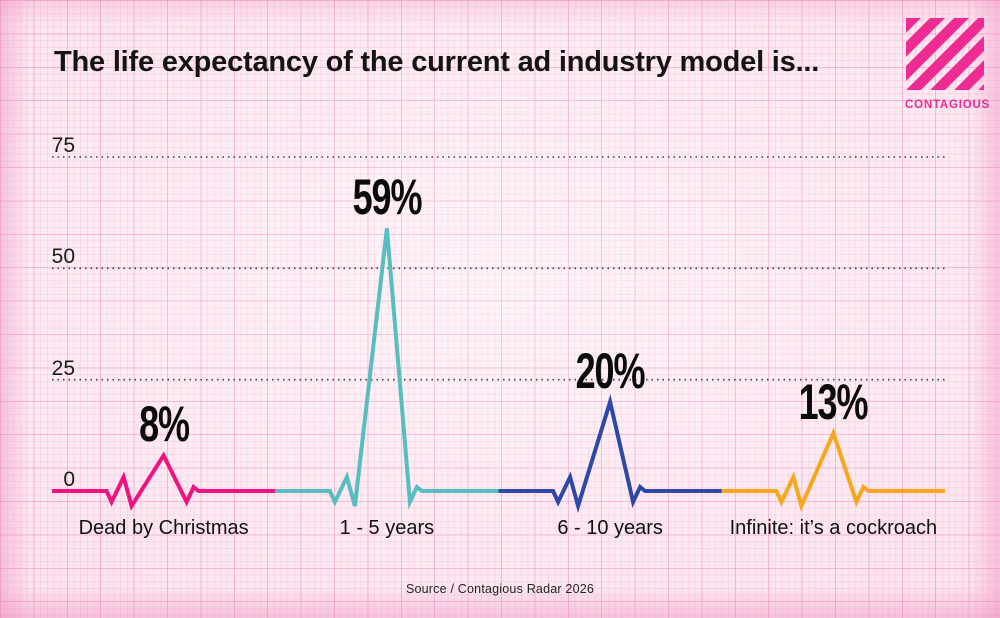 This screenshot has width=1000, height=618. What do you see at coordinates (945, 54) in the screenshot?
I see `contagious-logo-stripes-icon` at bounding box center [945, 54].